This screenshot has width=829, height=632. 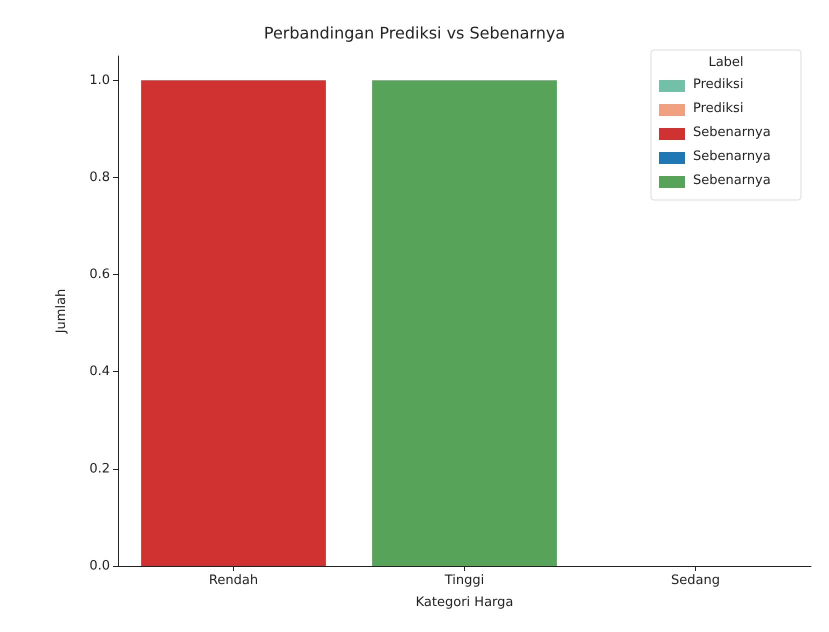 I want to click on x-tick-label: Sedang, so click(x=695, y=580).